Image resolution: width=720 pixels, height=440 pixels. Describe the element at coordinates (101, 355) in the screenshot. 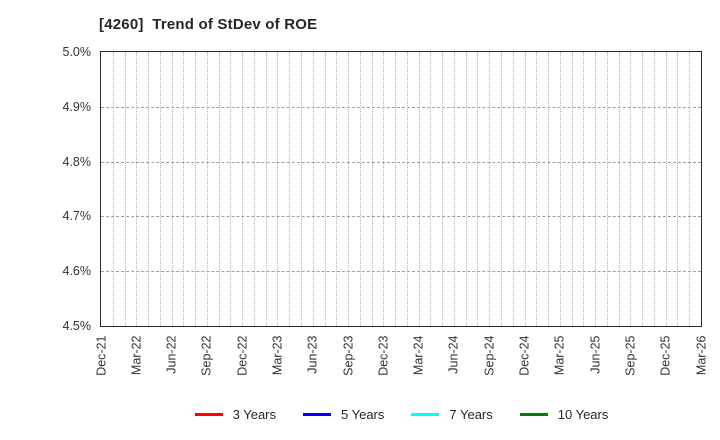

I see `x-axis-tick-label: Dec-21` at that location.